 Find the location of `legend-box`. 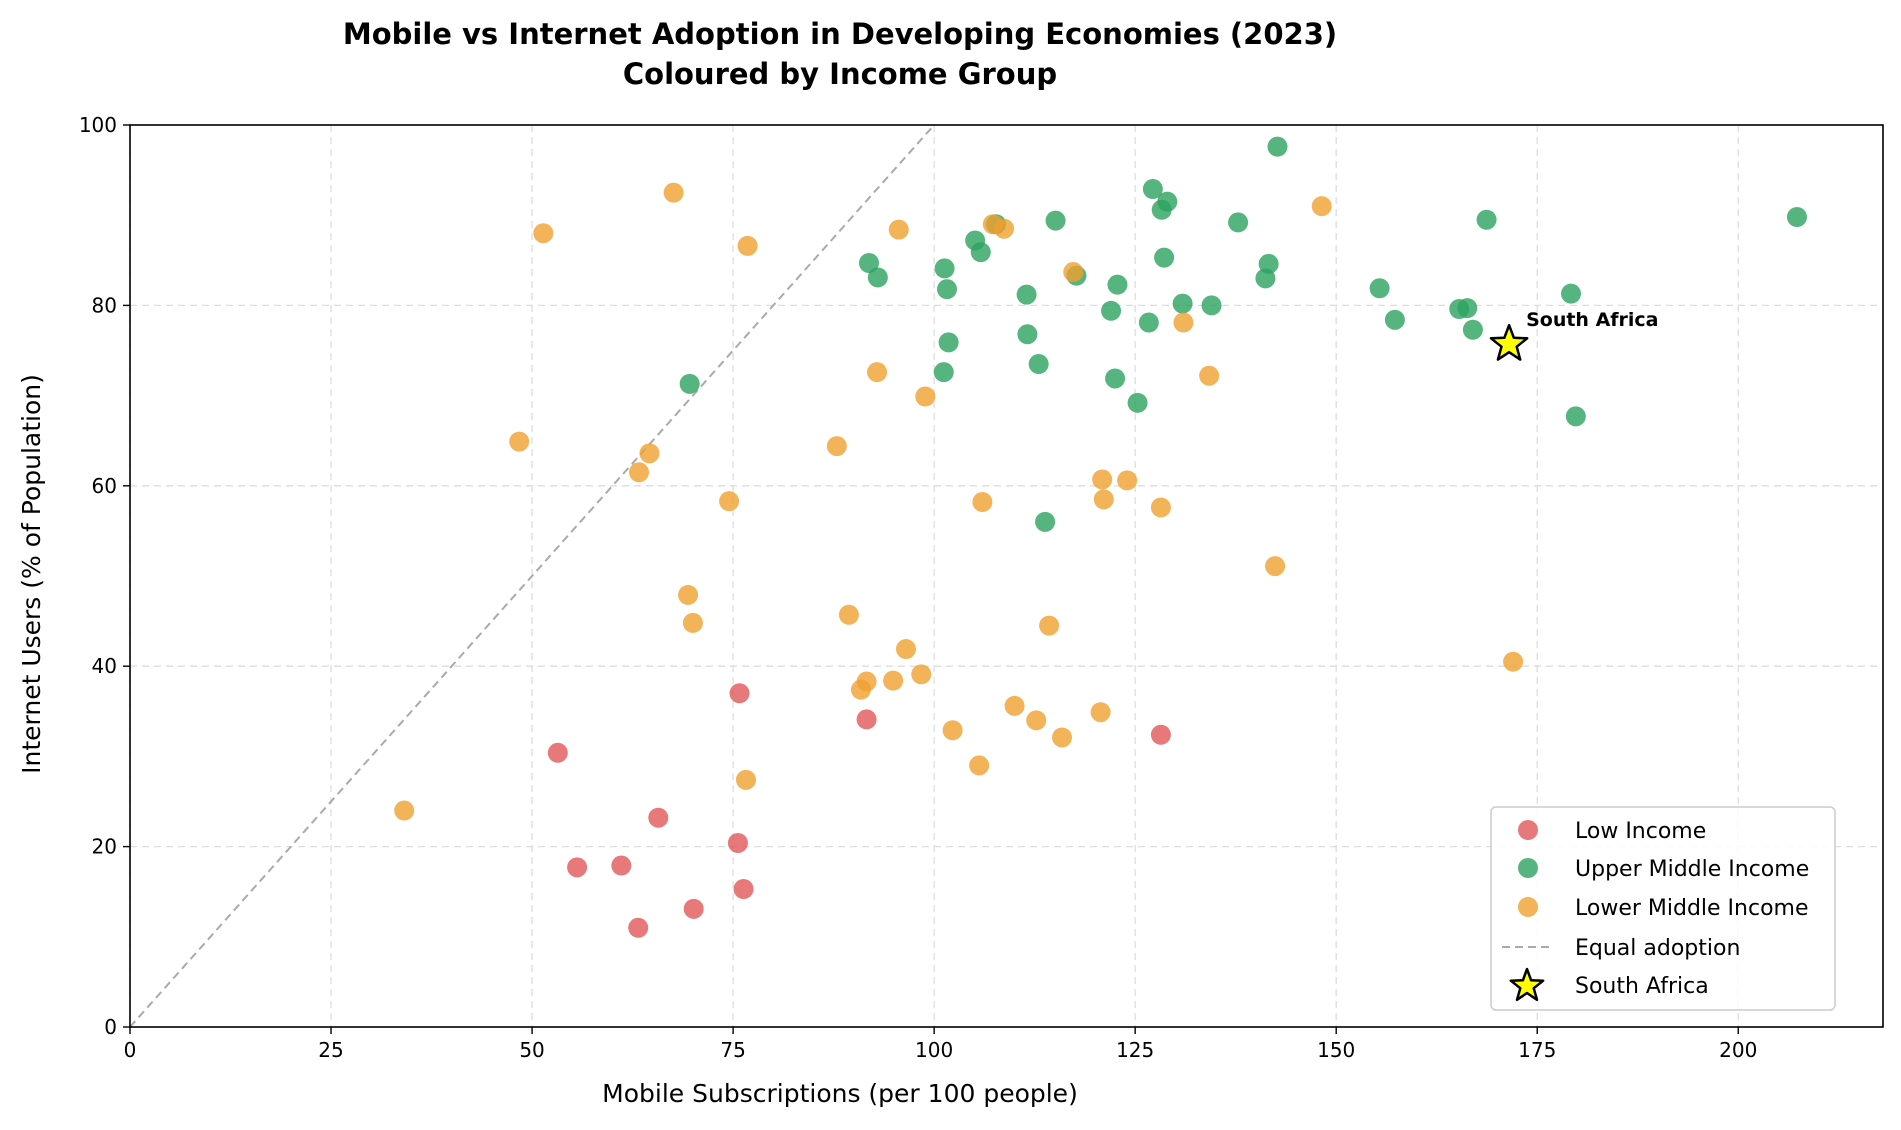

legend-box is located at coordinates (1663, 908).